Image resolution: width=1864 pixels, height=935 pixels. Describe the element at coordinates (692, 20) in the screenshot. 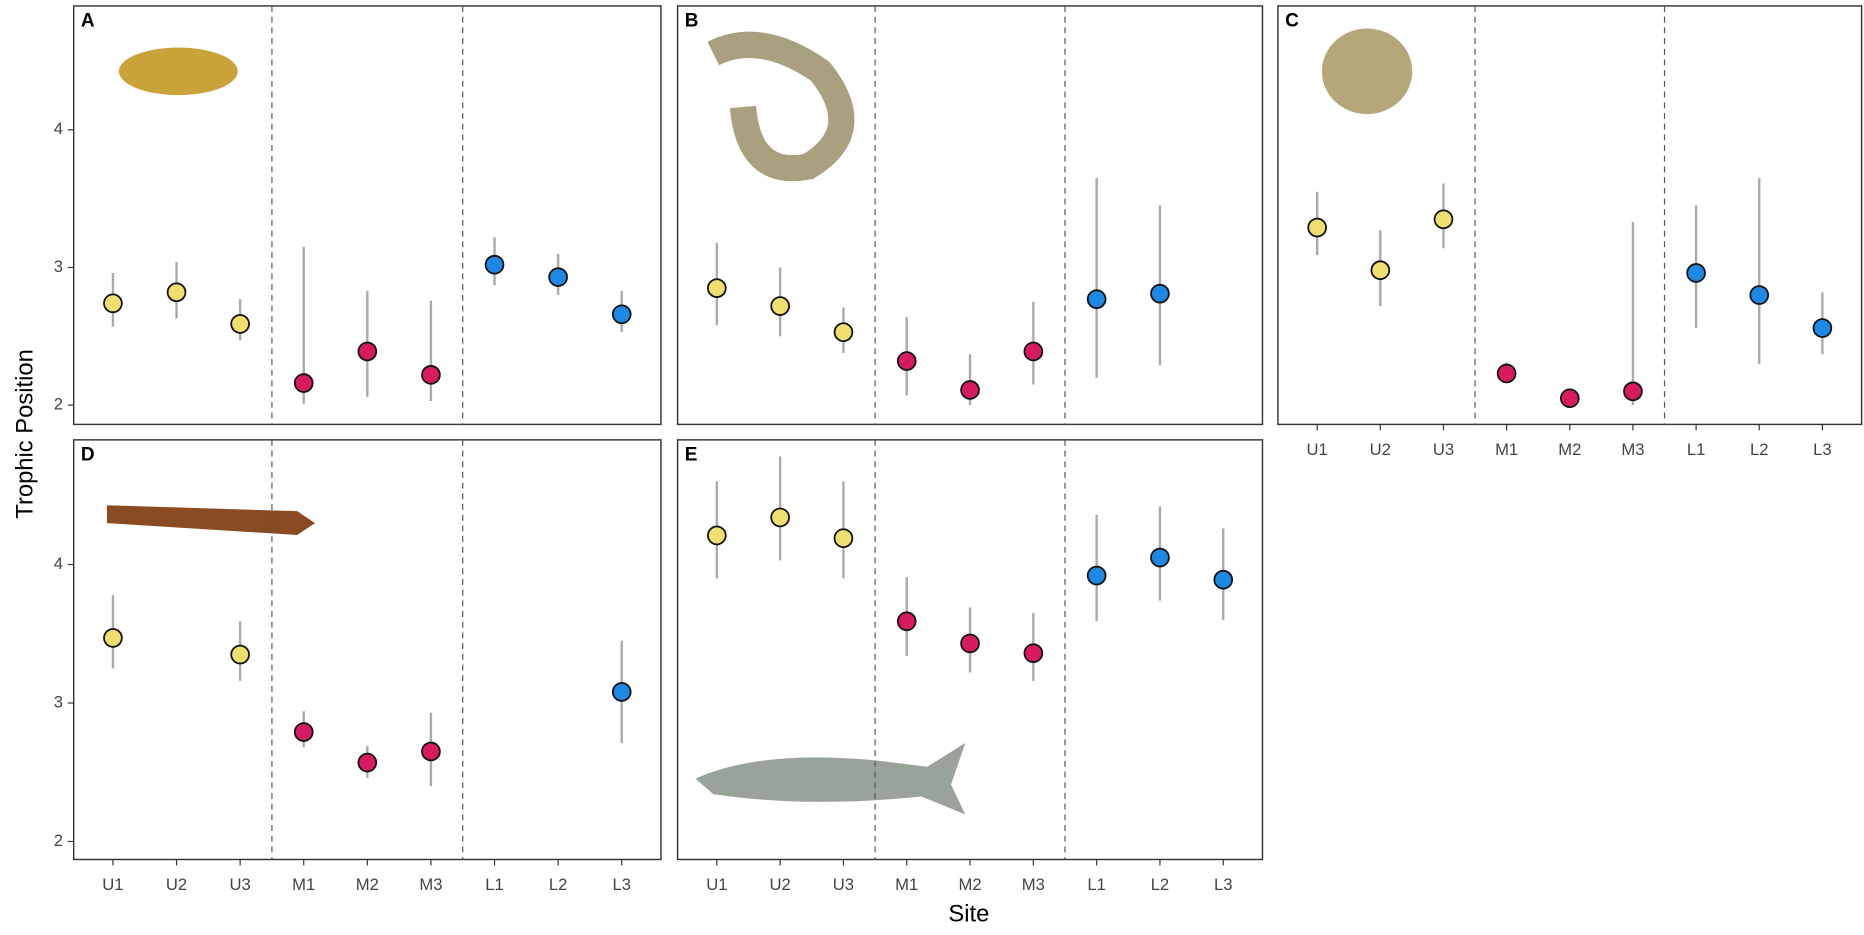

I see `panel-letter: B` at that location.